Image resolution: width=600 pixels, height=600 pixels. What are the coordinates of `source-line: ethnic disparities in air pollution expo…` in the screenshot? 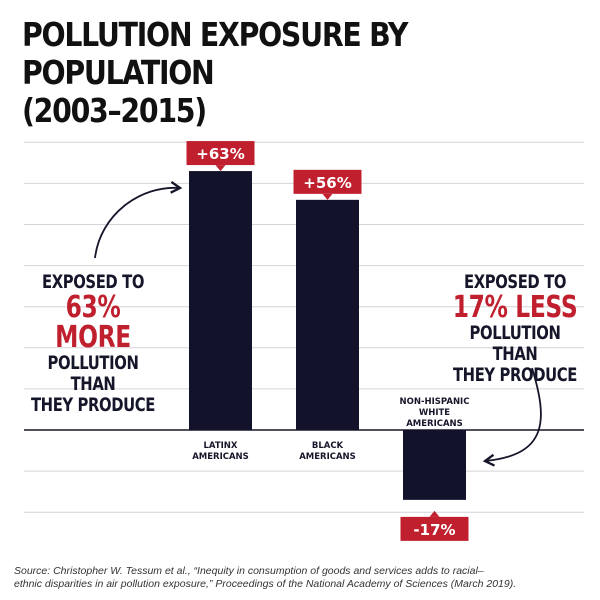 It's located at (265, 584).